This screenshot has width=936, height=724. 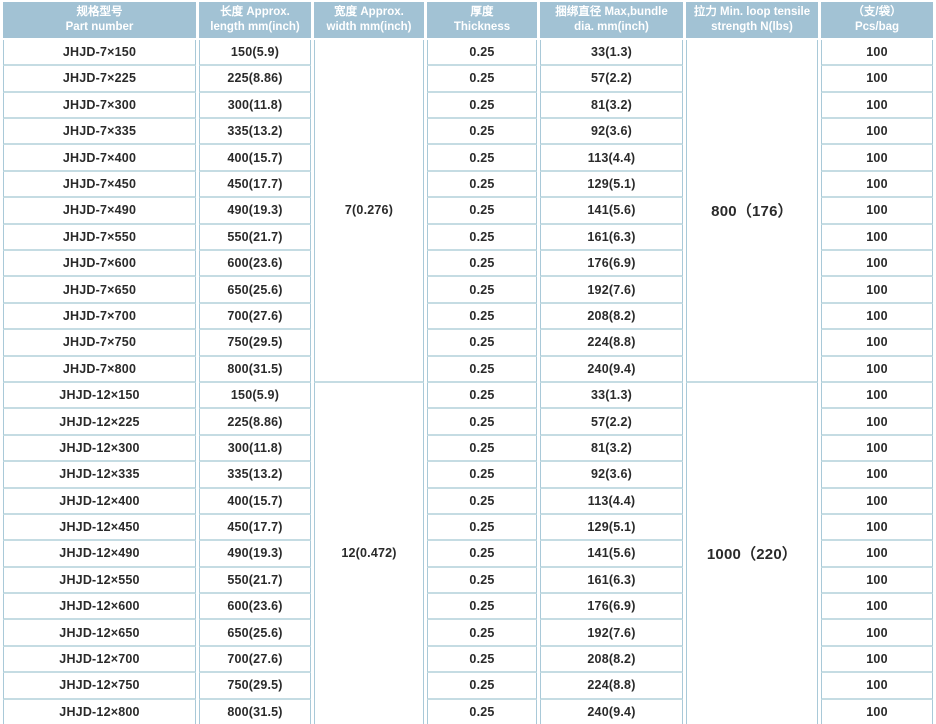 What do you see at coordinates (255, 449) in the screenshot?
I see `length-cell: 300(11.8)` at bounding box center [255, 449].